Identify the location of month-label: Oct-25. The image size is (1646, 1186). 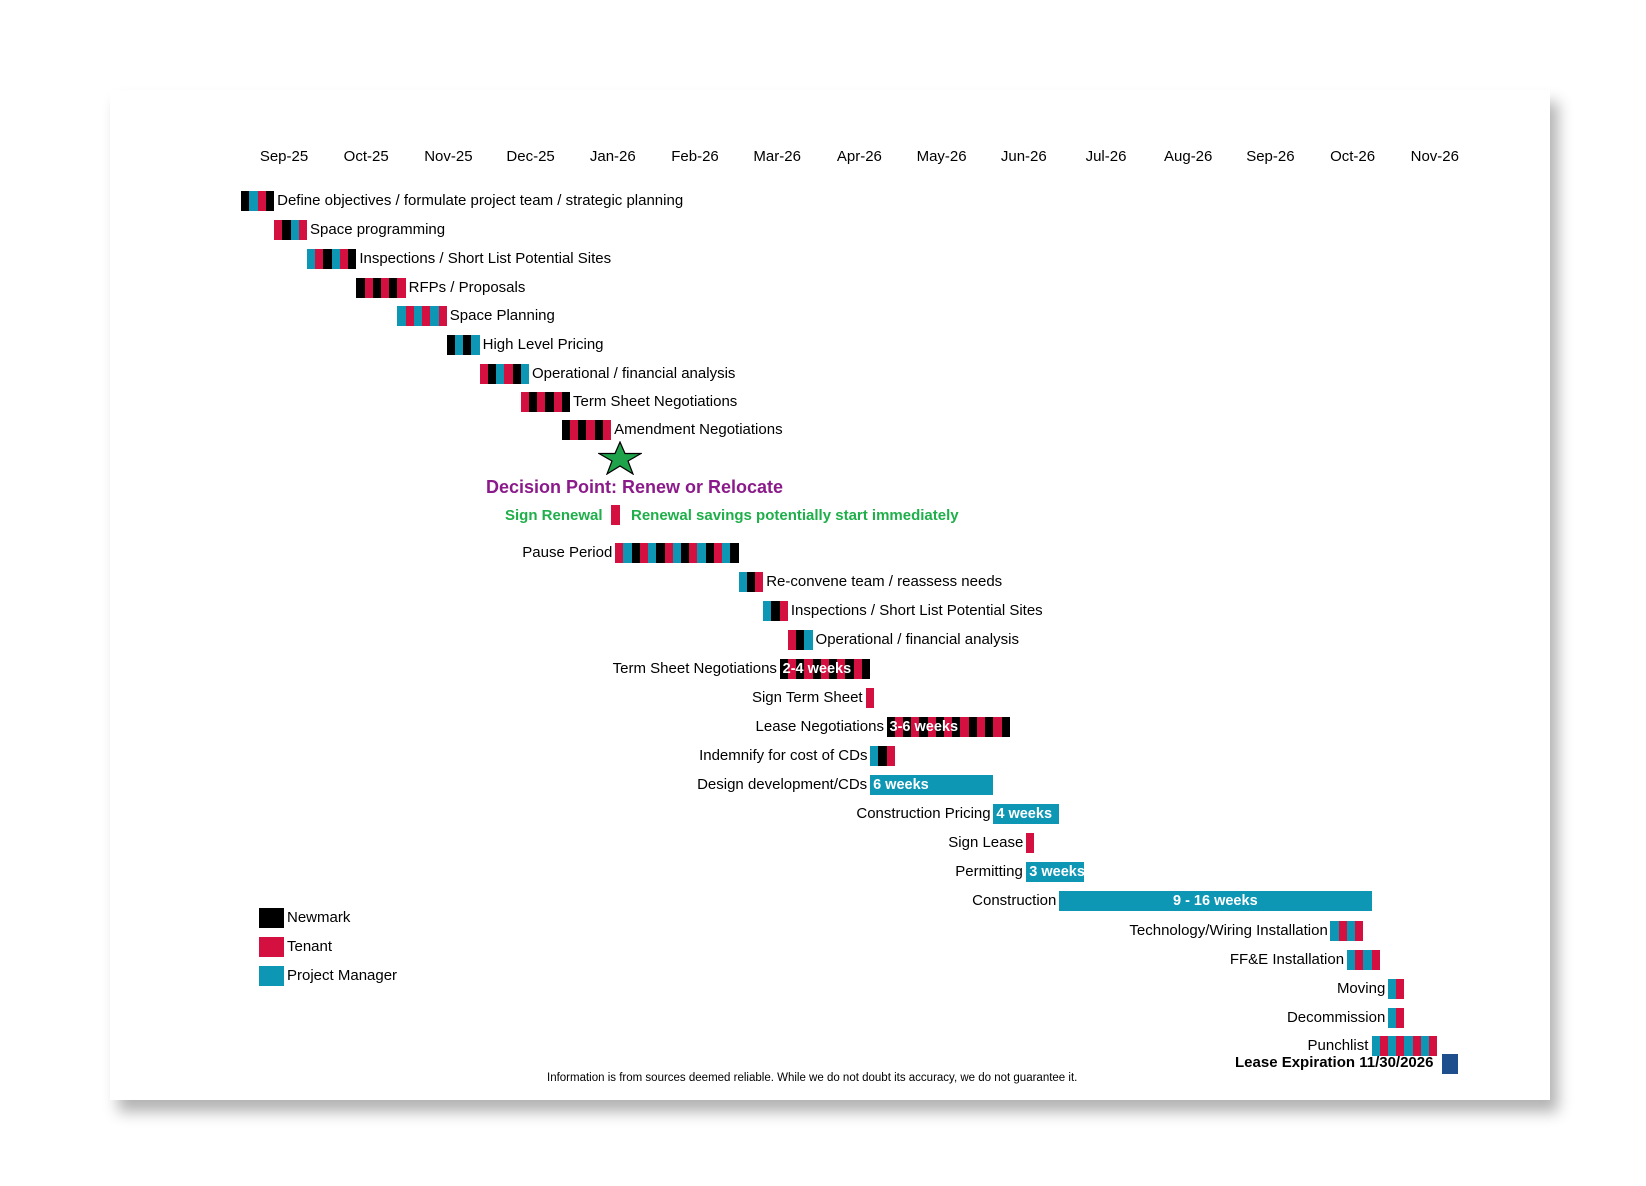
(366, 156).